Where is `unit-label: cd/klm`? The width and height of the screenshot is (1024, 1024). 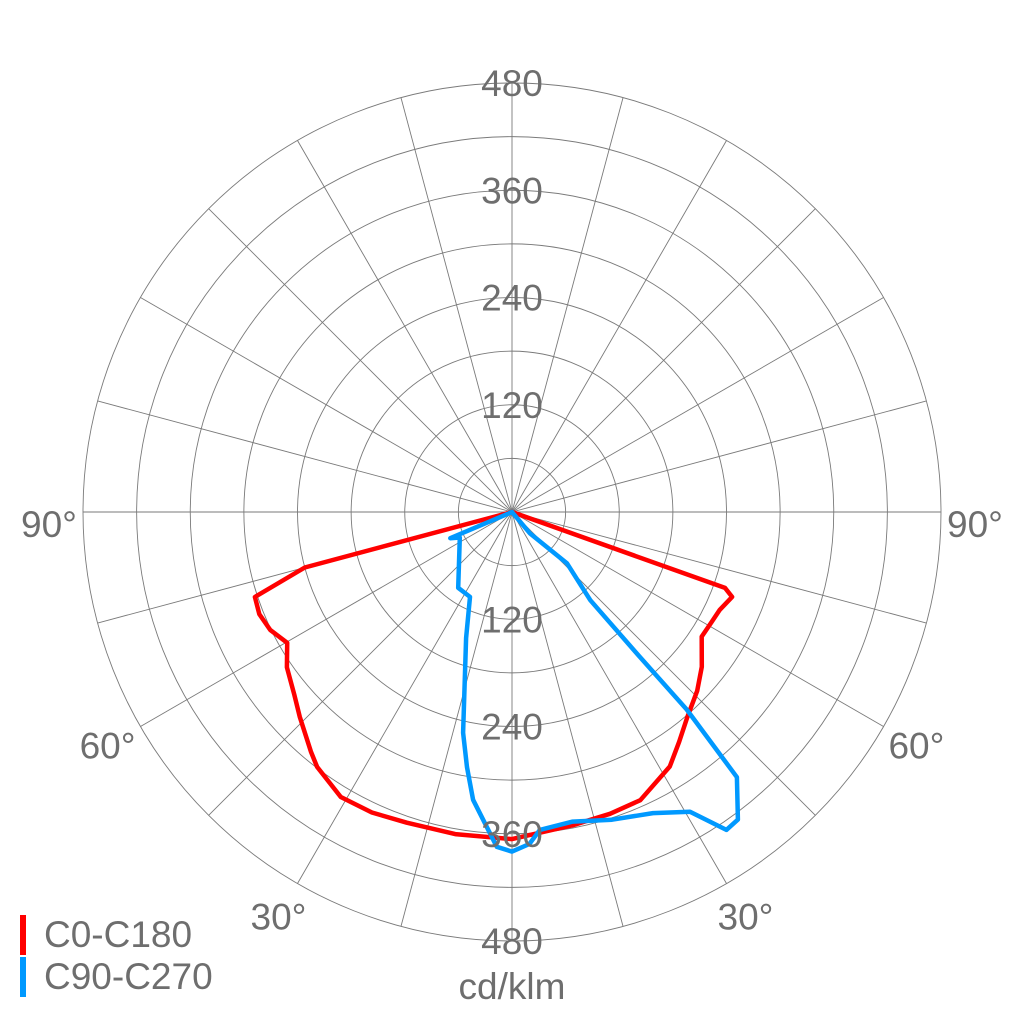
unit-label: cd/klm is located at coordinates (512, 986).